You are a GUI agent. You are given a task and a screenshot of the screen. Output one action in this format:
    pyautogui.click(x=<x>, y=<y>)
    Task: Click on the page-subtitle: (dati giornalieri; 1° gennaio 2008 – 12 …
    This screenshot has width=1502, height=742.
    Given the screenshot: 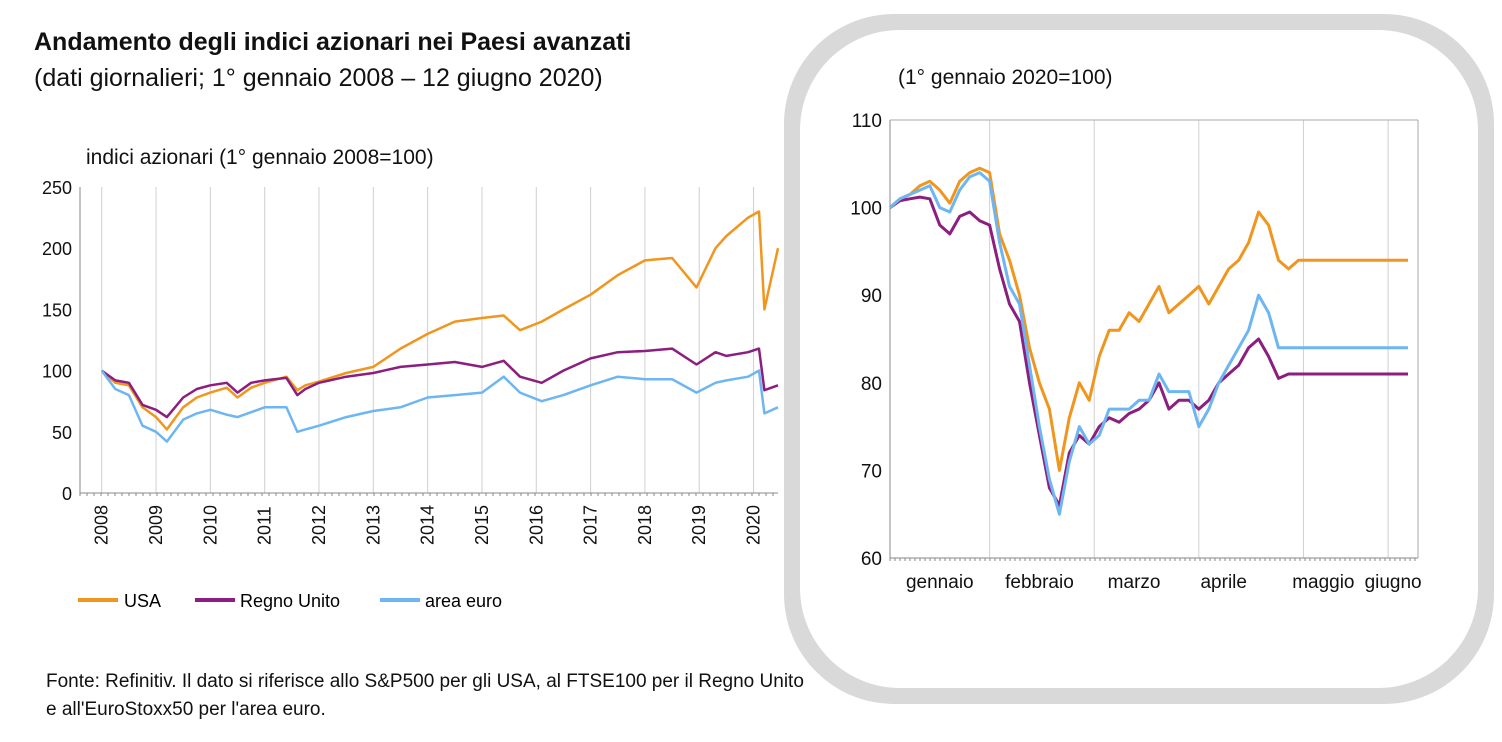 What is the action you would take?
    pyautogui.click(x=318, y=78)
    